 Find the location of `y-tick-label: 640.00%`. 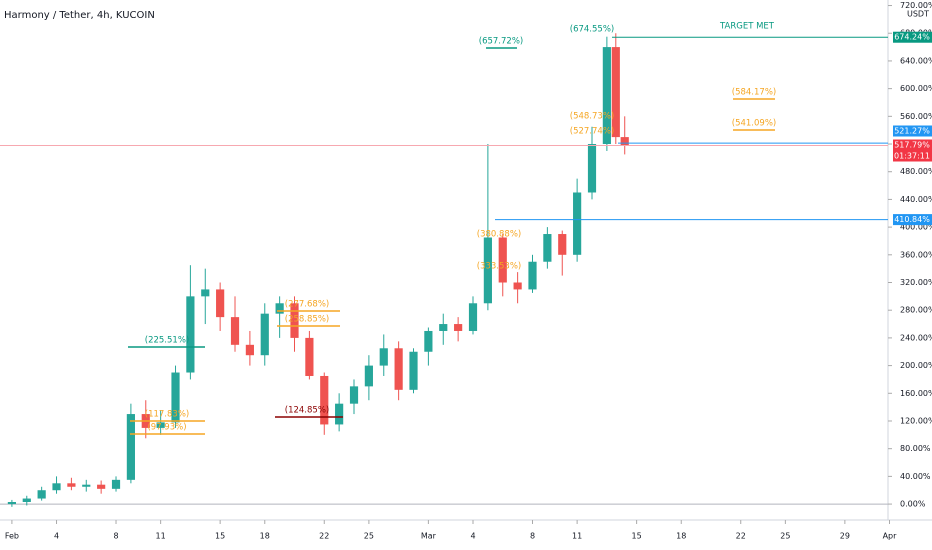

y-tick-label: 640.00% is located at coordinates (916, 60).